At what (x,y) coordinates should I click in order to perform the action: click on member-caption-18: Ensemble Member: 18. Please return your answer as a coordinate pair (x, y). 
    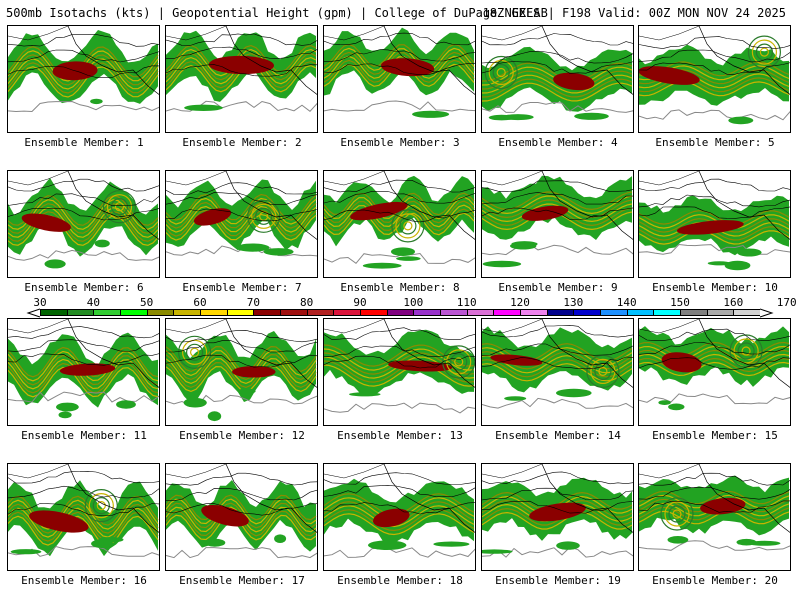
    Looking at the image, I should click on (400, 580).